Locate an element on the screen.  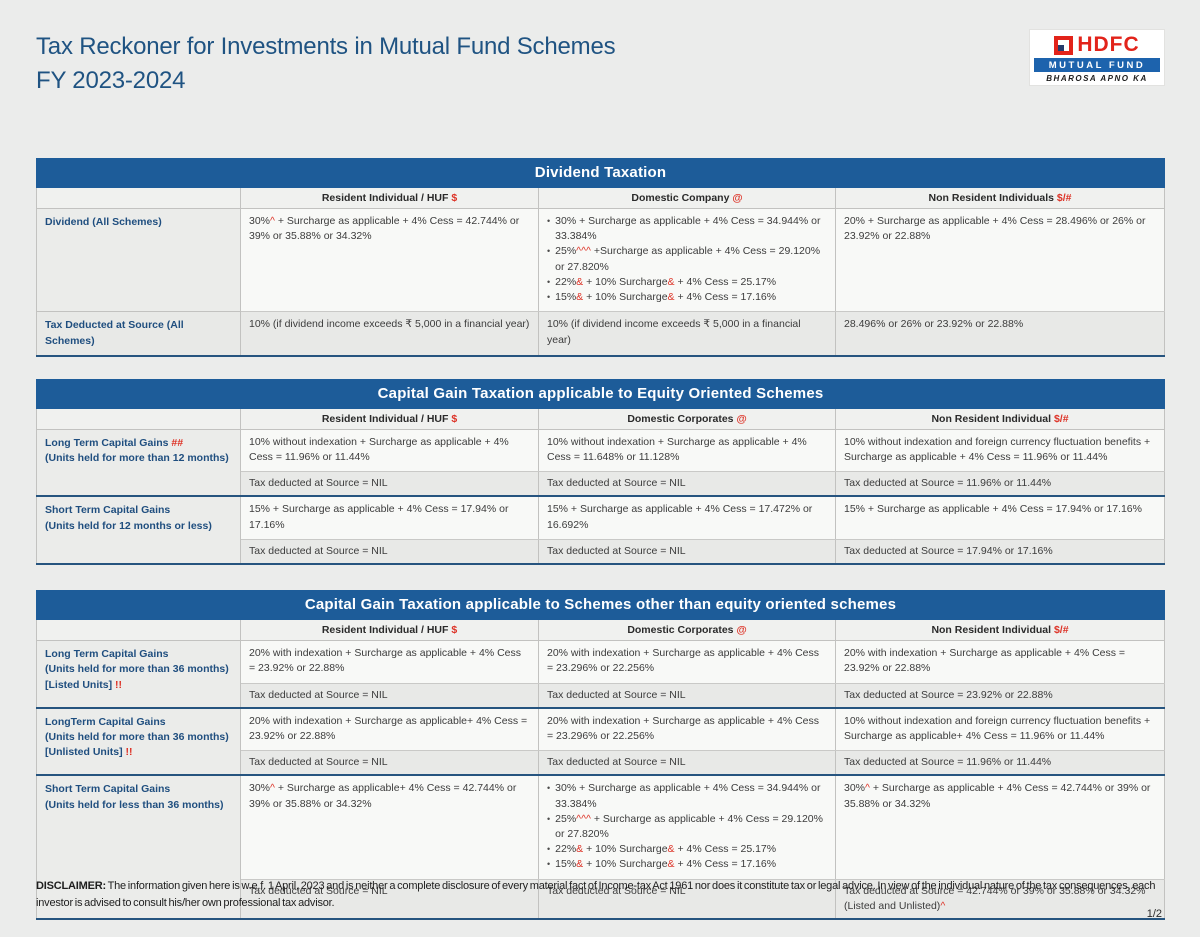
bullet-text: 22%& + 10% Surcharge& + 4% Cess = 25.17% is located at coordinates (666, 281).